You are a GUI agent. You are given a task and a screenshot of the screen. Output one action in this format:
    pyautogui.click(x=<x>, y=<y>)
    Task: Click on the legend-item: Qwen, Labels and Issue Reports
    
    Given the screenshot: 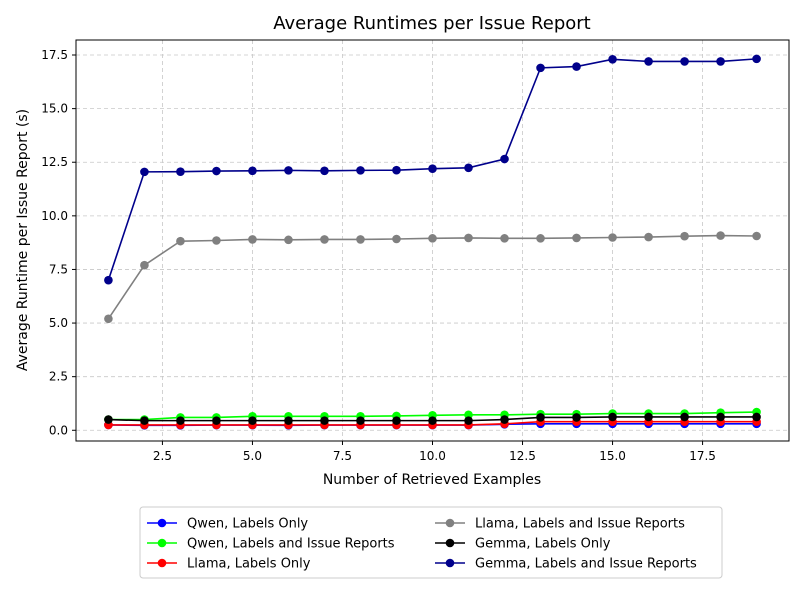 What is the action you would take?
    pyautogui.click(x=271, y=544)
    